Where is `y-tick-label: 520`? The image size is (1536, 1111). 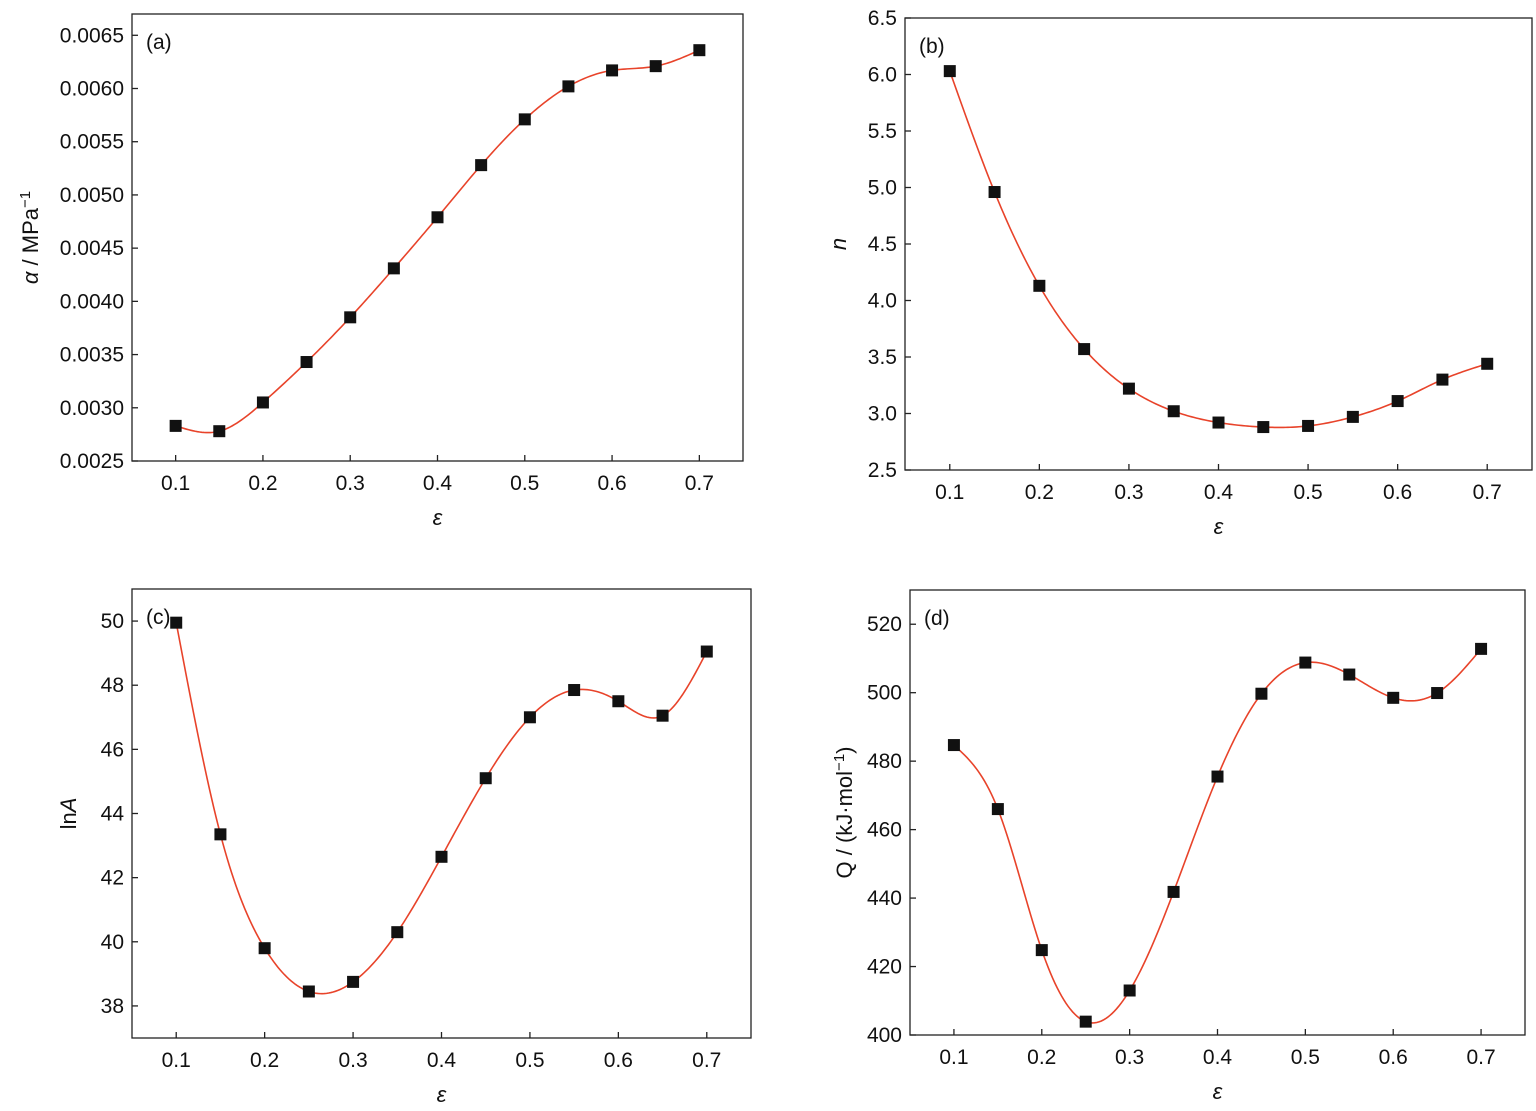
y-tick-label: 520 is located at coordinates (884, 624).